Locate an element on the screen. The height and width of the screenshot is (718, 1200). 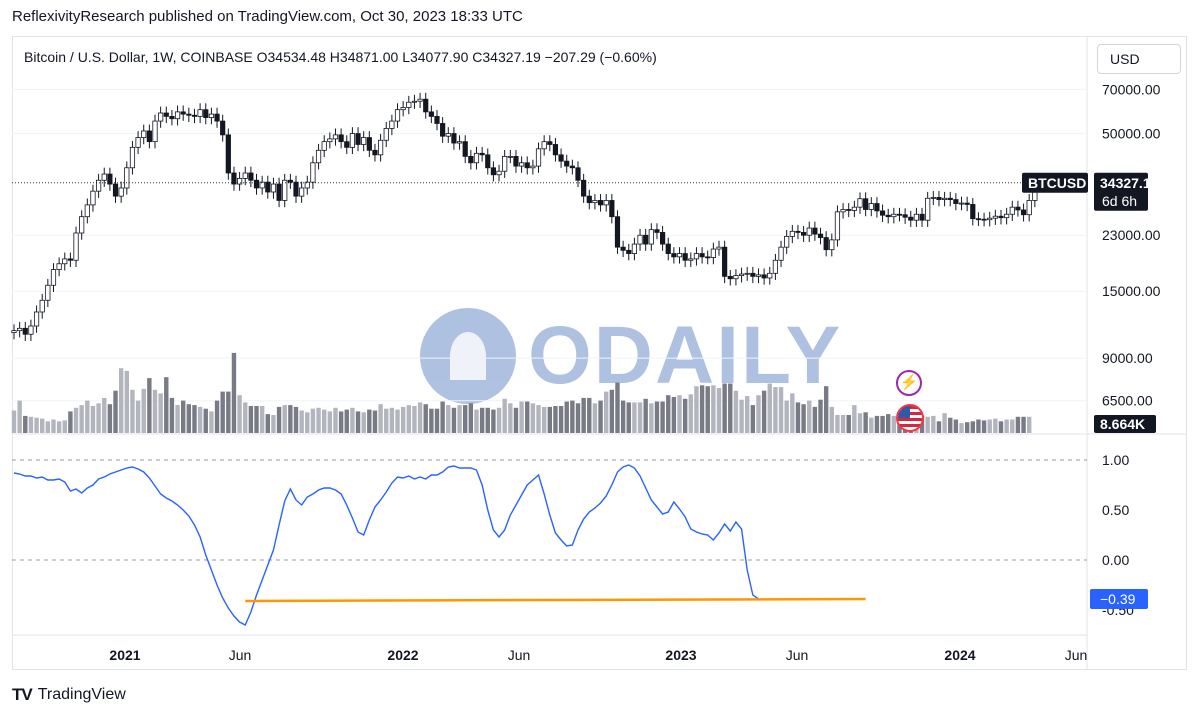
indicator-tick-label: 0.50 is located at coordinates (1115, 510).